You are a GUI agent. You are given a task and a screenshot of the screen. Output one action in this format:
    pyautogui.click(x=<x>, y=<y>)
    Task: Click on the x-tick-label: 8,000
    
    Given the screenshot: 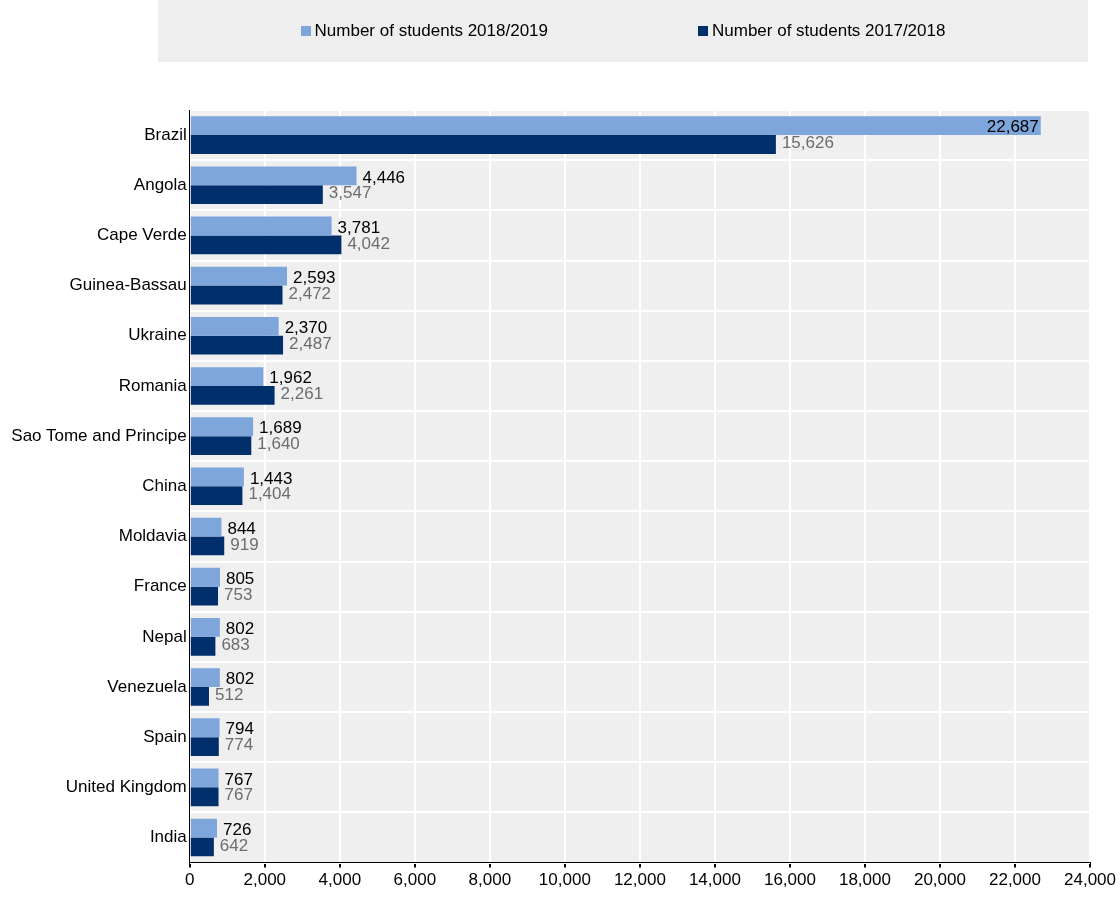 What is the action you would take?
    pyautogui.click(x=490, y=880)
    